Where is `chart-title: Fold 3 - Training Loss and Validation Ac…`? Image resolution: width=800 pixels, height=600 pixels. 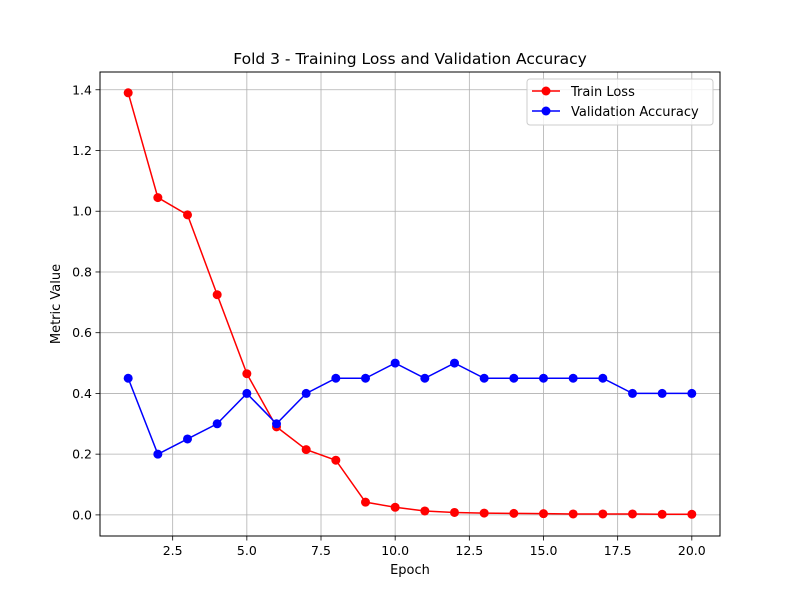
chart-title: Fold 3 - Training Loss and Validation Ac… is located at coordinates (410, 59).